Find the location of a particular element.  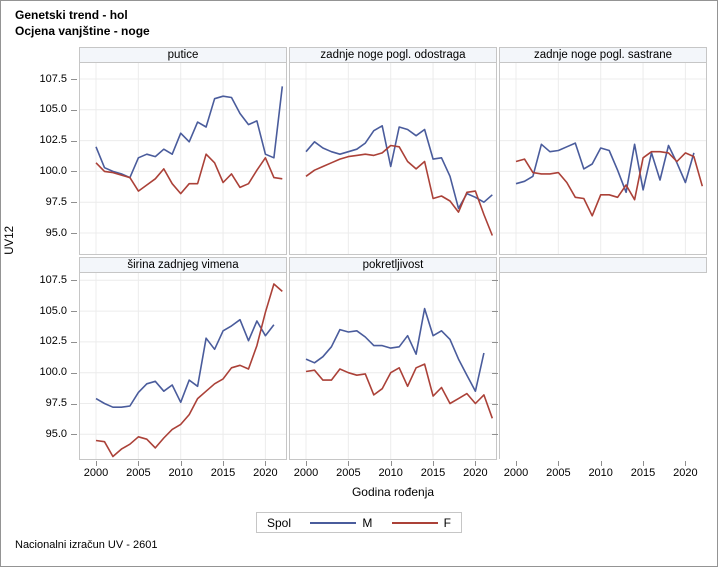

panel-pokretljivost: pokretljivost is located at coordinates (393, 358).